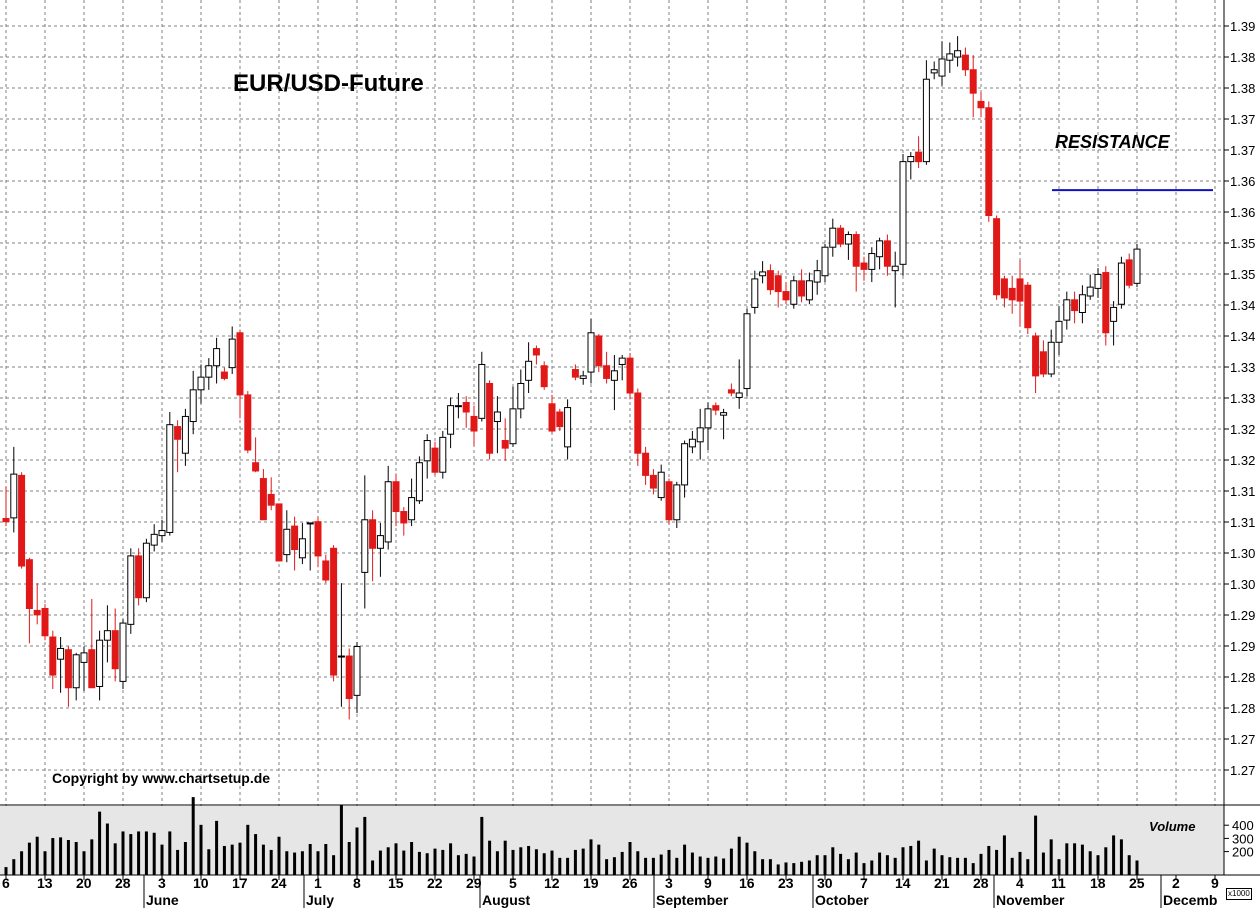 Image resolution: width=1260 pixels, height=913 pixels. I want to click on volume-label: Volume, so click(1172, 826).